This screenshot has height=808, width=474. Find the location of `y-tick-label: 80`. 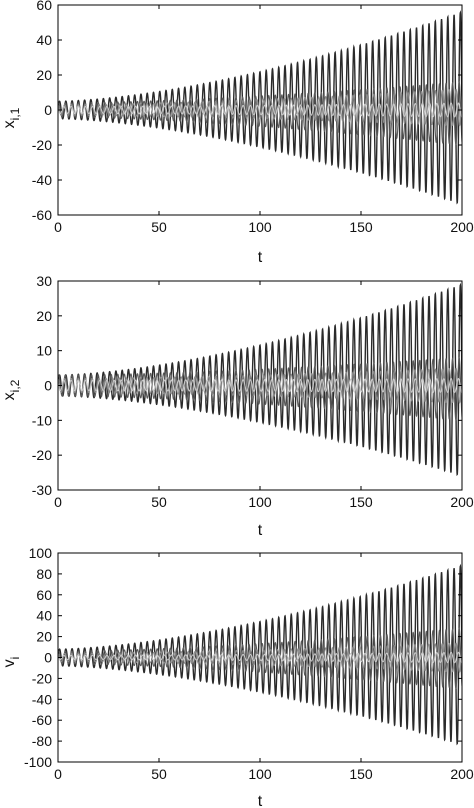

y-tick-label: 80 is located at coordinates (44, 574).